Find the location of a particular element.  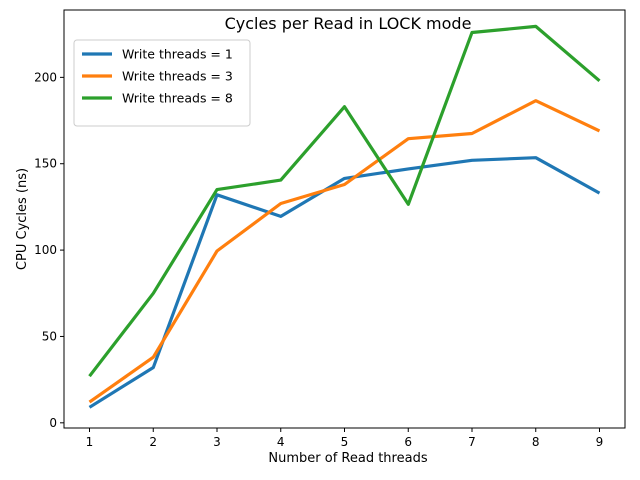

x-tick-label: 2 is located at coordinates (153, 442).